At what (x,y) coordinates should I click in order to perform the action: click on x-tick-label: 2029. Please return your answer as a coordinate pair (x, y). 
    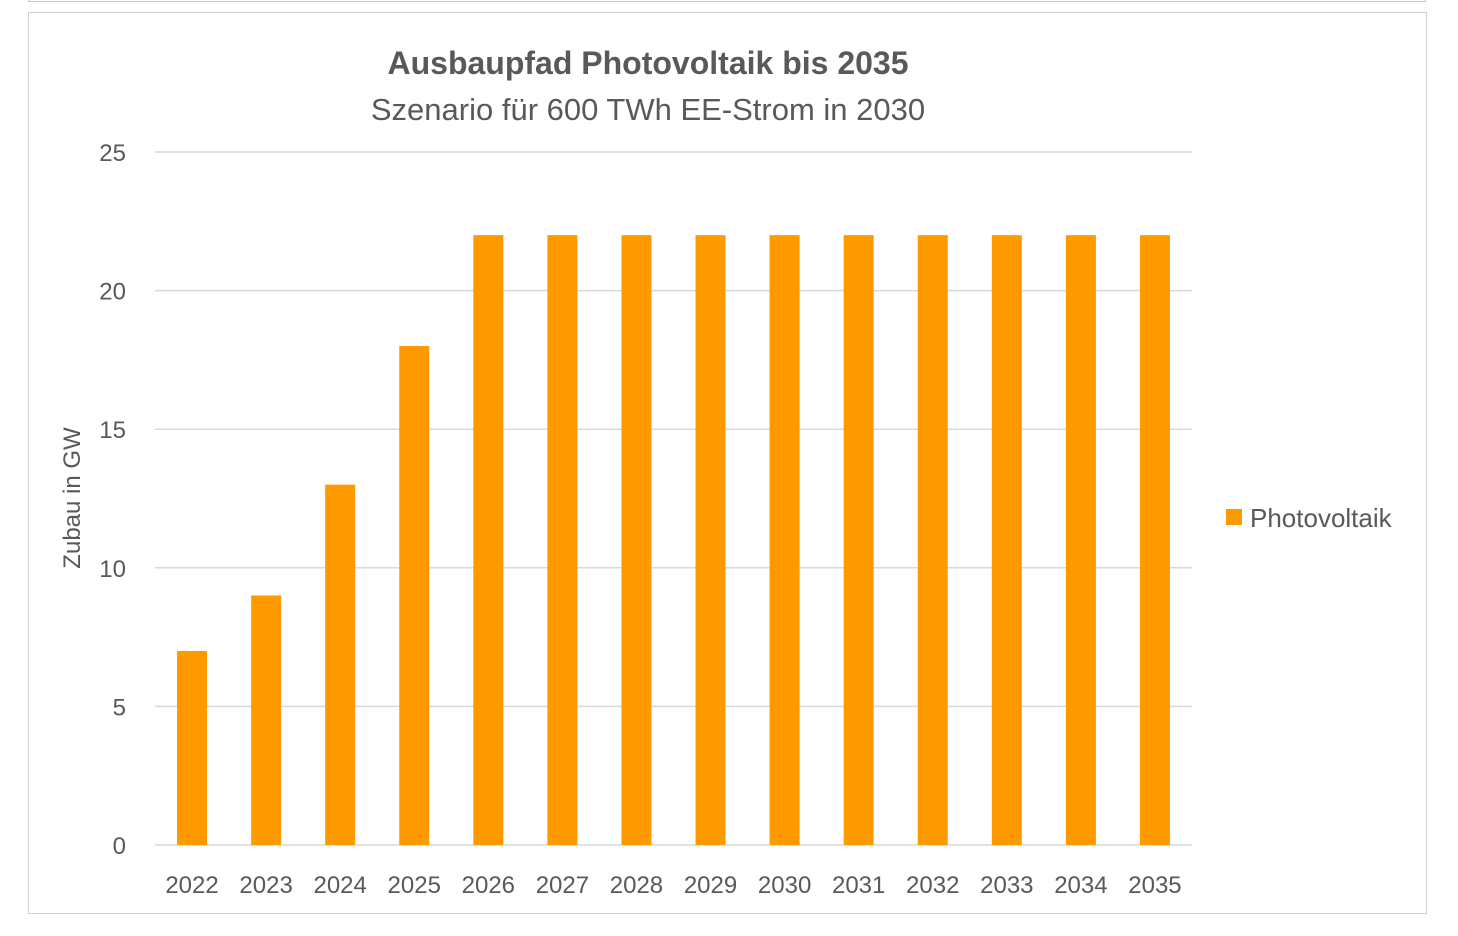
    Looking at the image, I should click on (710, 885).